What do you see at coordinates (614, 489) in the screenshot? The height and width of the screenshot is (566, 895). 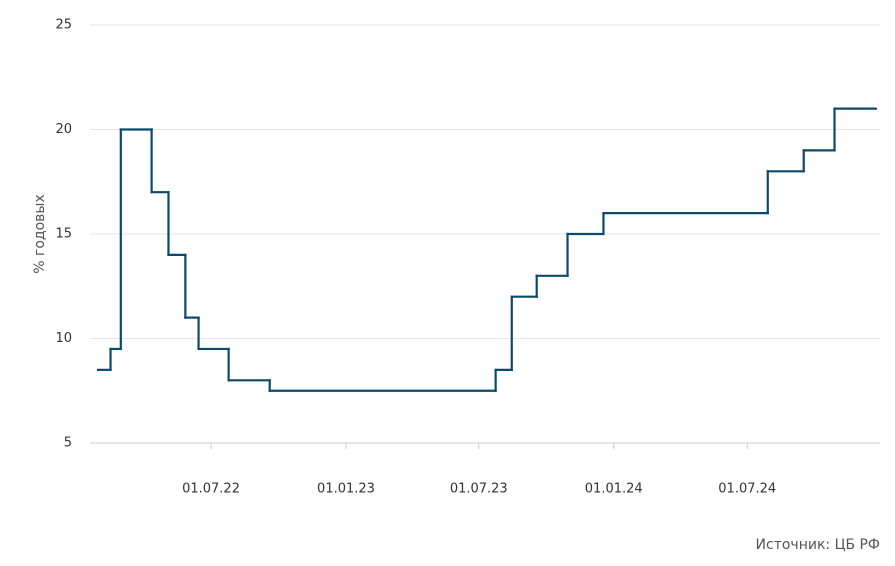 I see `x-tick-label: 01.01.24` at bounding box center [614, 489].